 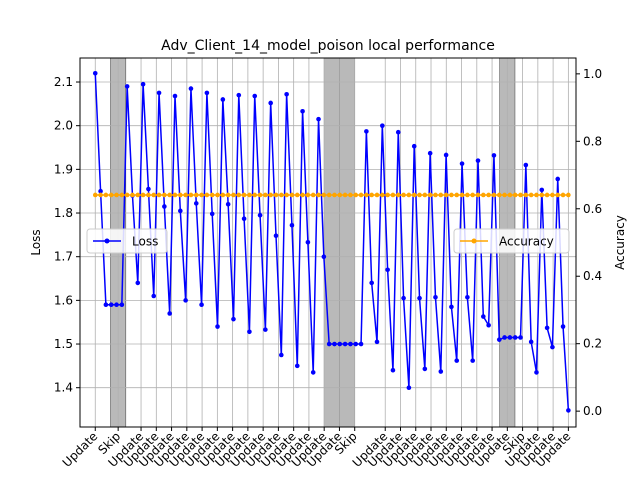 I want to click on left-axis-tick-label: 2.0, so click(x=63, y=126).